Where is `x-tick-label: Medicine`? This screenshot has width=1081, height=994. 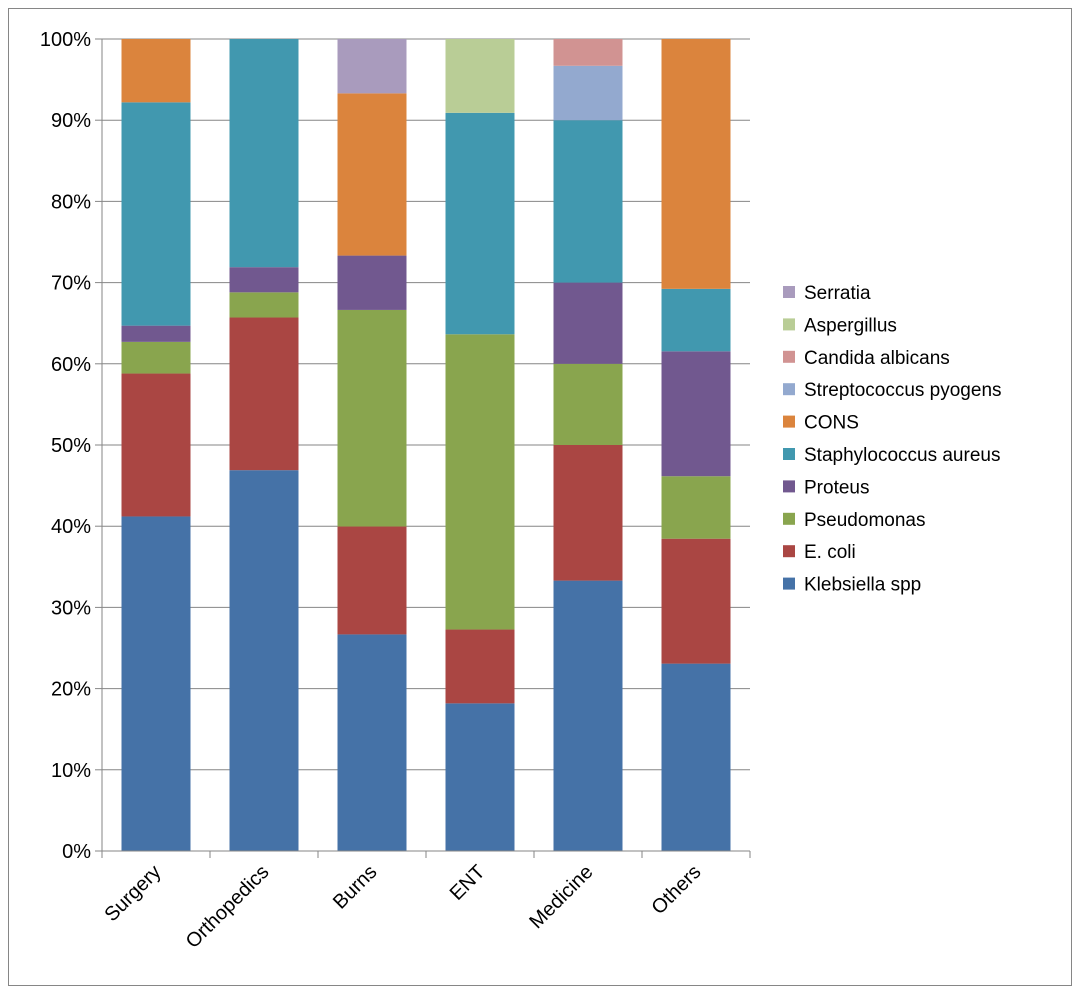 x-tick-label: Medicine is located at coordinates (561, 897).